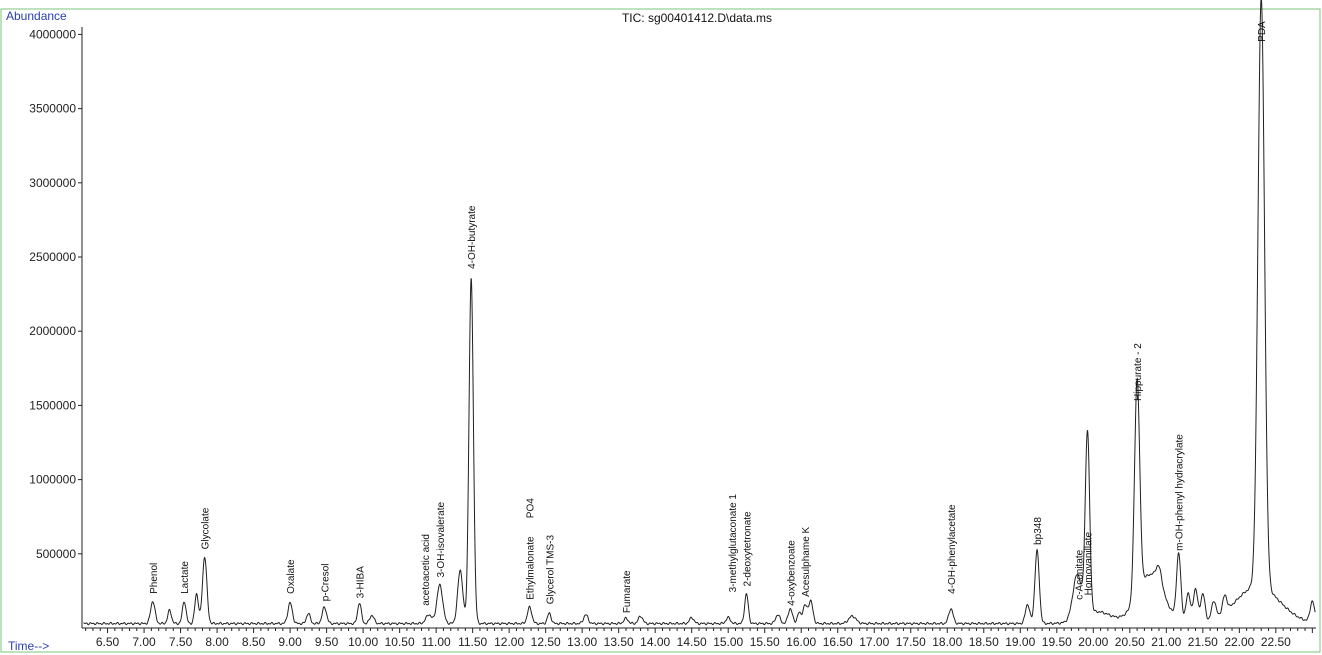  What do you see at coordinates (290, 642) in the screenshot?
I see `x-tick-label: 9.00` at bounding box center [290, 642].